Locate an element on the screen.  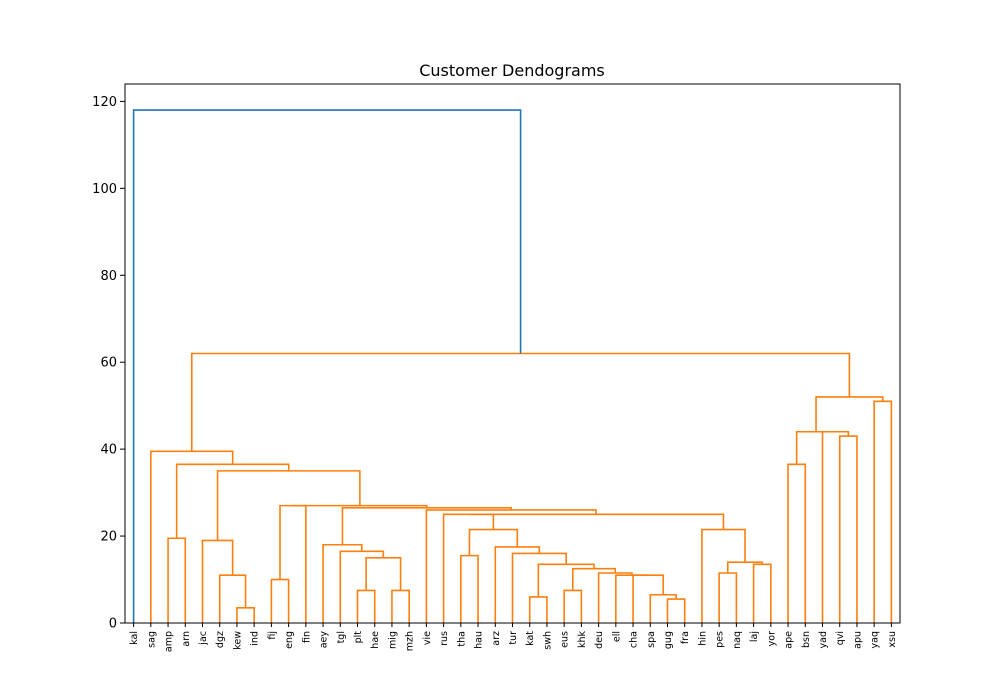
link-c21 is located at coordinates (539, 587).